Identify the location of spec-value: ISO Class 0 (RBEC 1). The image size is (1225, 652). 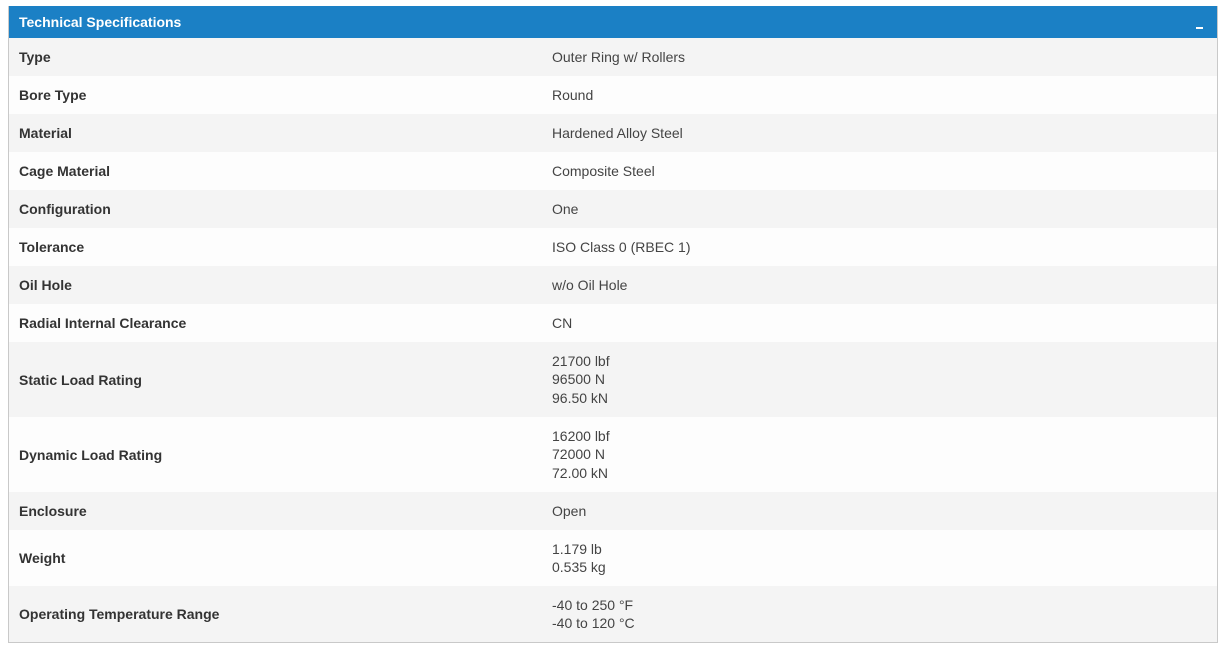
(621, 246).